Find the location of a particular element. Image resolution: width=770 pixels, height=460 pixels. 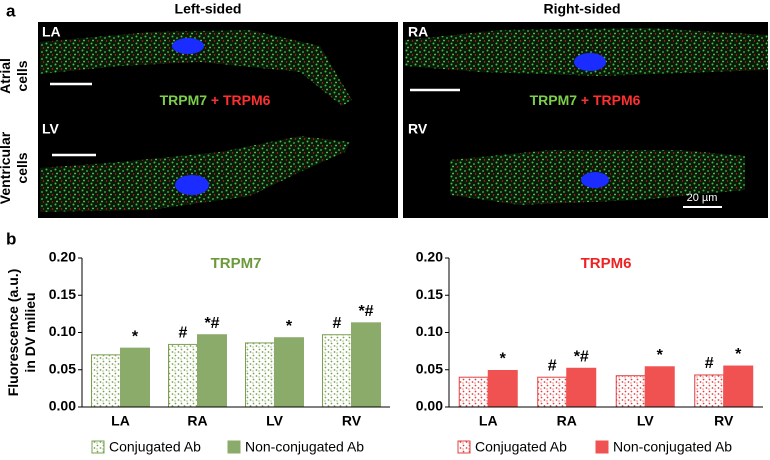

y-axis-label-line: Fluorescence (a.u.) is located at coordinates (13, 333).